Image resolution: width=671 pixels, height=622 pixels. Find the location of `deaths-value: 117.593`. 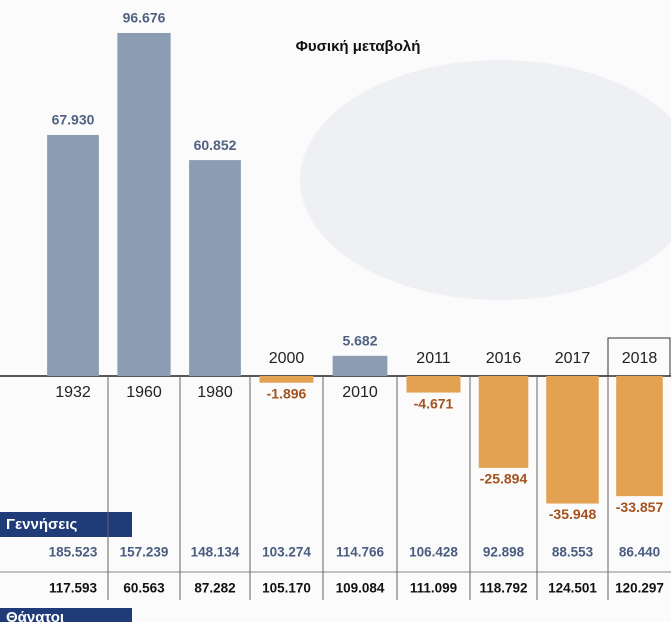

deaths-value: 117.593 is located at coordinates (73, 588).